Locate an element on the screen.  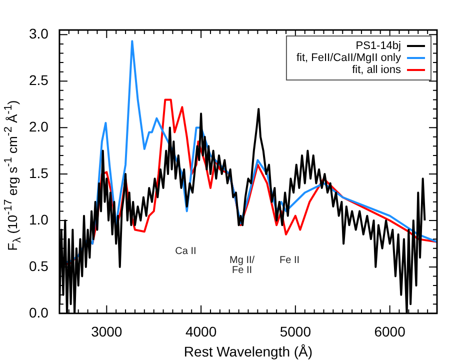
y-tick-label: 2.5 is located at coordinates (38, 80).